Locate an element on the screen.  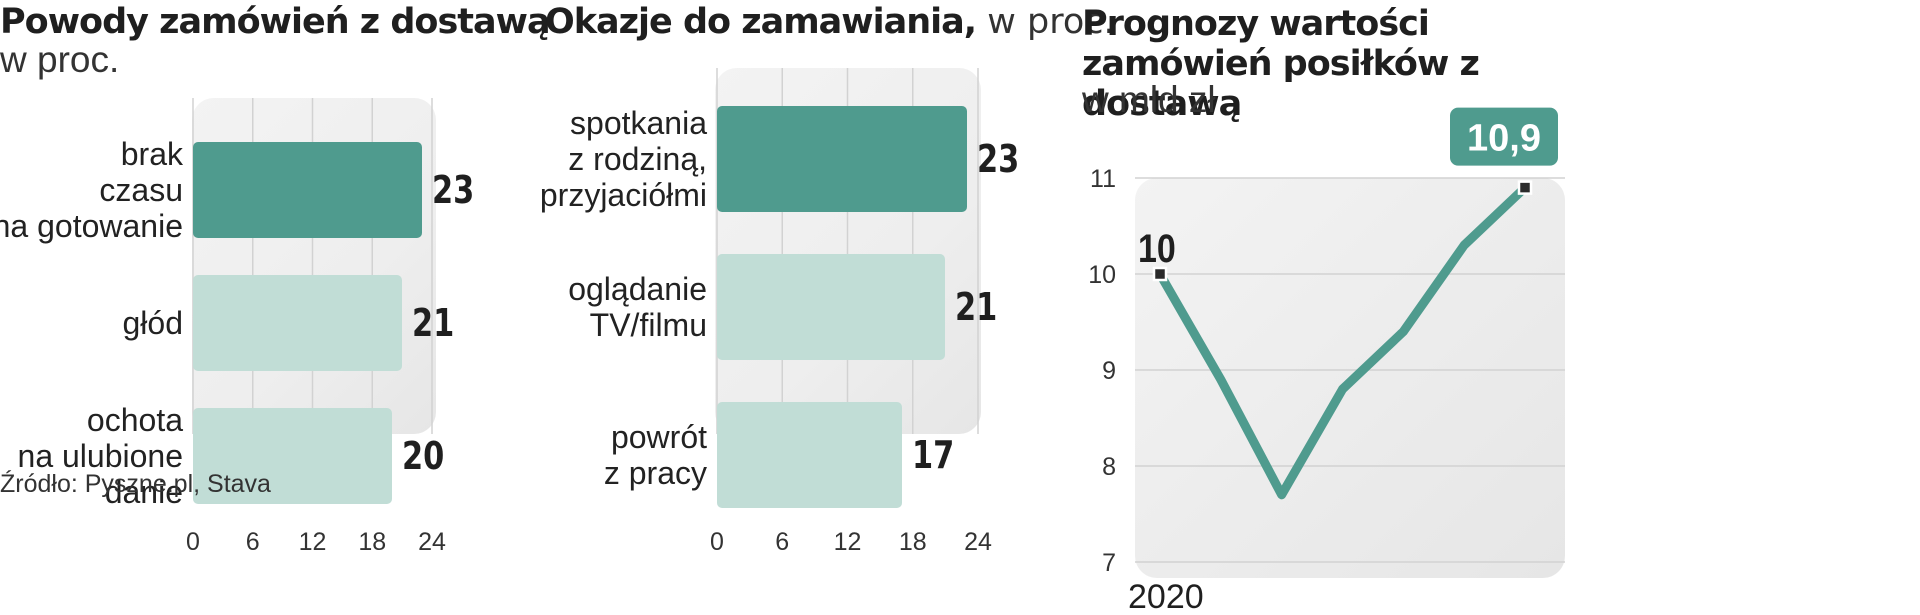
y-tick-label: 8 is located at coordinates (1109, 467).